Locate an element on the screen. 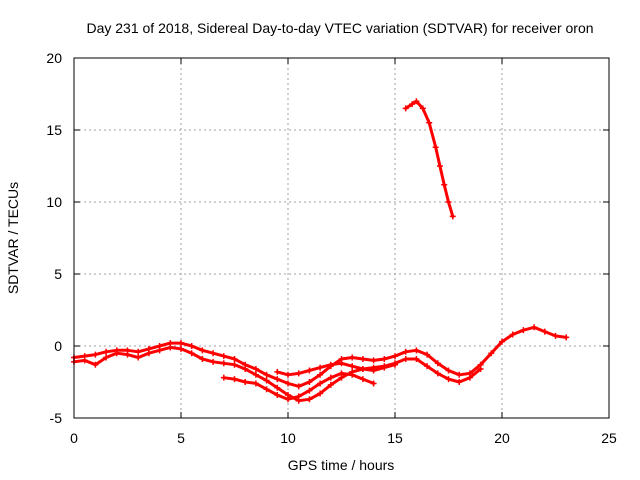  y-tick-label: 15 is located at coordinates (54, 130).